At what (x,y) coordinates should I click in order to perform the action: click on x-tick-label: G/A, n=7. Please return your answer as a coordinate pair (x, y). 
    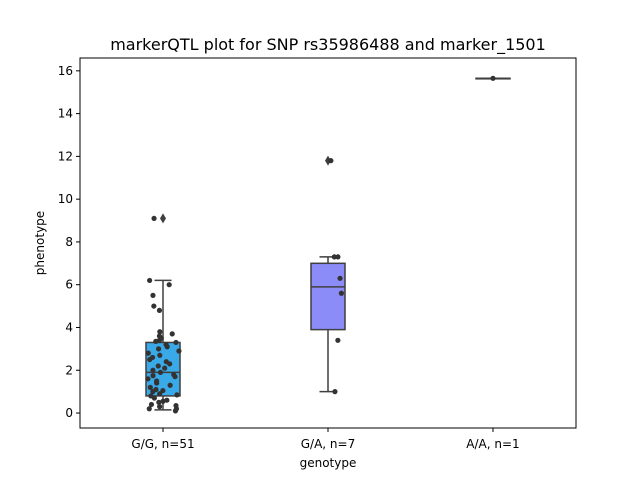
    Looking at the image, I should click on (328, 444).